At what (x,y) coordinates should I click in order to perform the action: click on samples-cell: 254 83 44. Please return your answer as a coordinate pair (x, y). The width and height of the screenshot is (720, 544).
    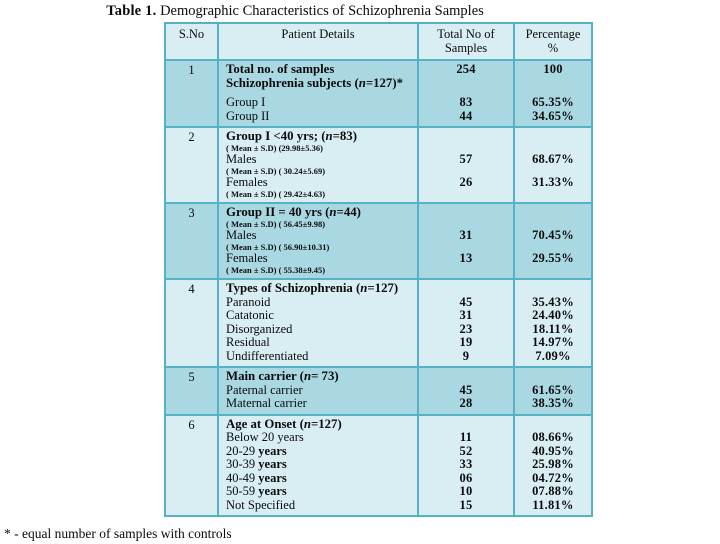
    Looking at the image, I should click on (465, 93).